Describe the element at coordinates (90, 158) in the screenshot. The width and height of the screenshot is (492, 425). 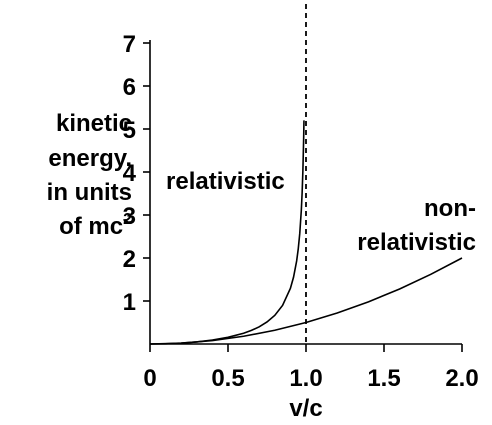
I see `y-axis-label-line-2: energy,` at that location.